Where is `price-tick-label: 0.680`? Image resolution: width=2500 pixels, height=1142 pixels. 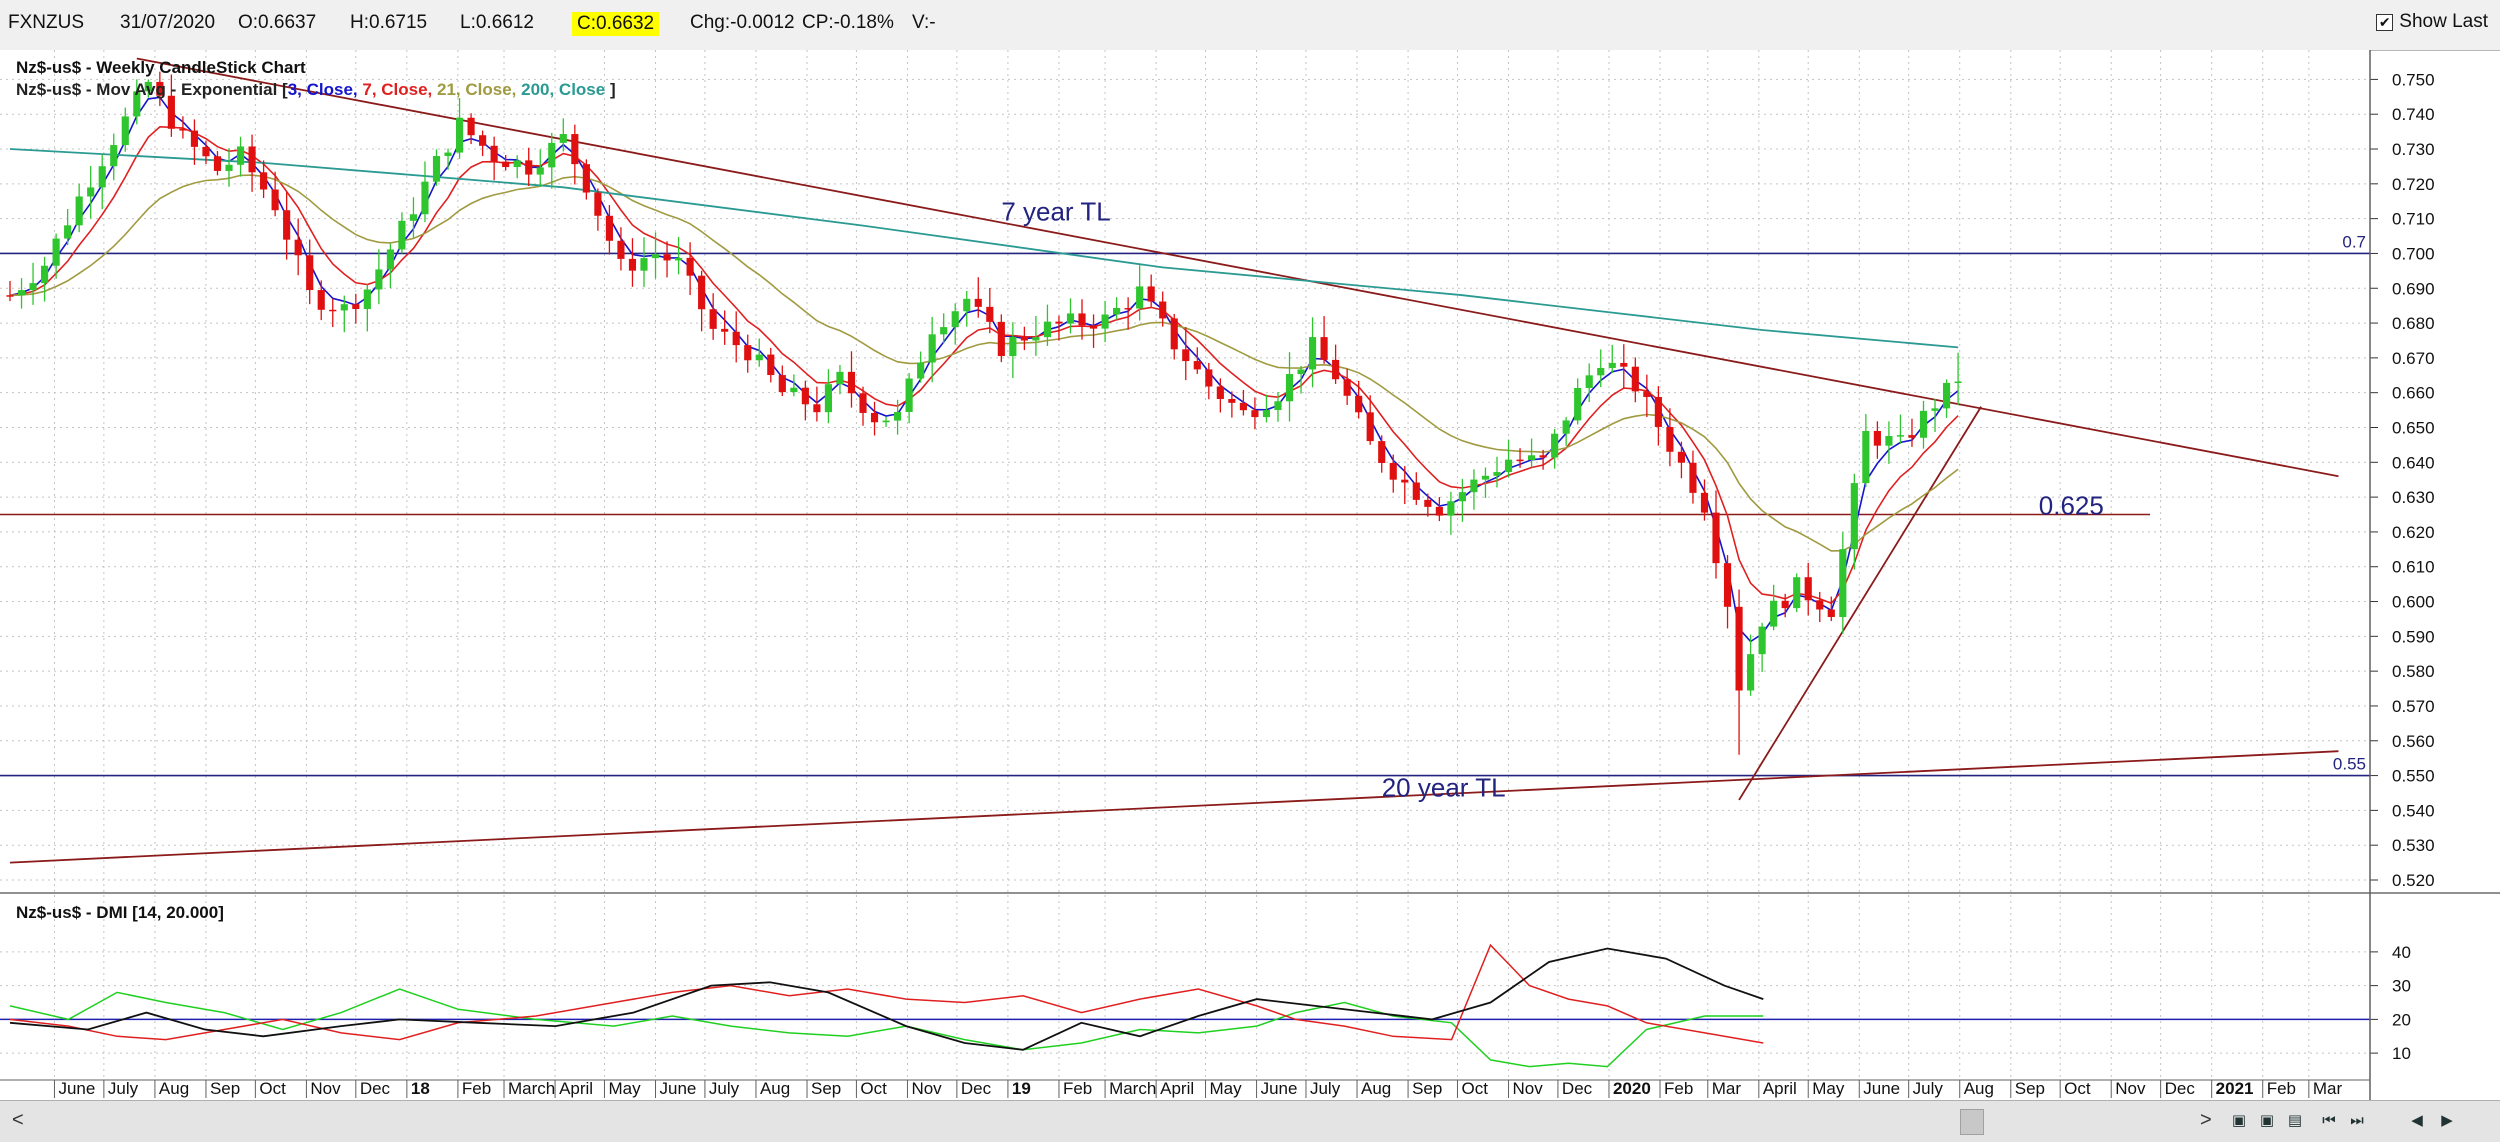
price-tick-label: 0.680 is located at coordinates (2413, 323).